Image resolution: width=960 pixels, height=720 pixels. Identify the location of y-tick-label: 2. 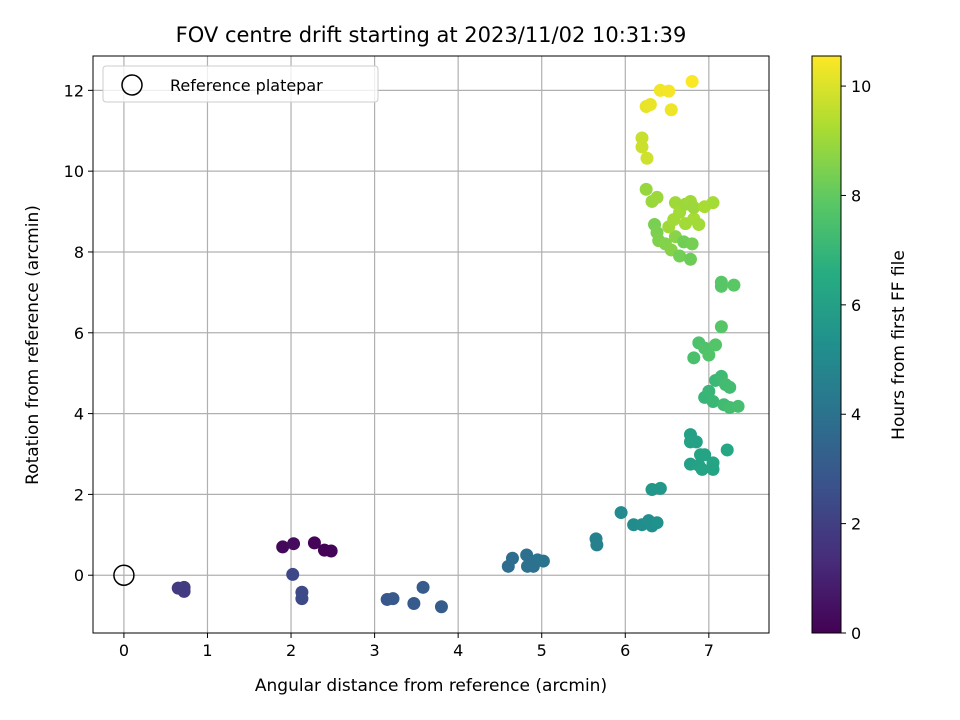
(79, 494).